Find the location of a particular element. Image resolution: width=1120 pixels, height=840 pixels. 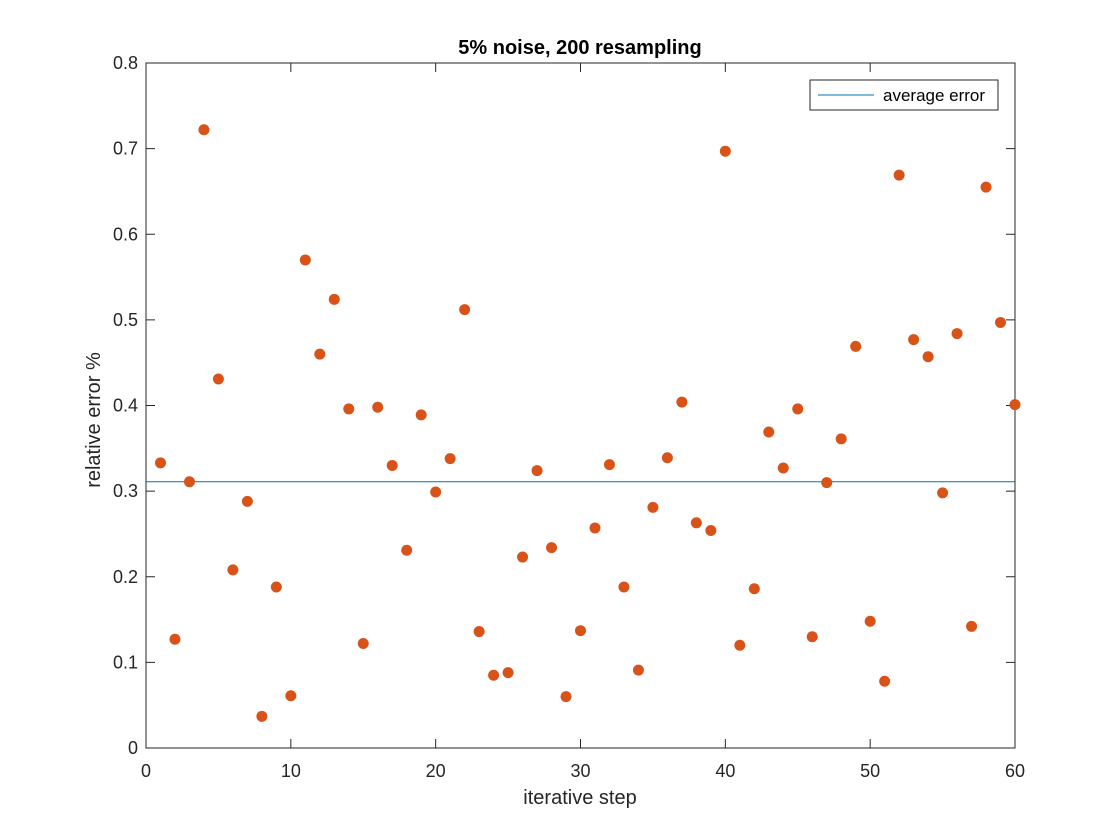

chart-title: 5% noise, 200 resampling is located at coordinates (579, 48).